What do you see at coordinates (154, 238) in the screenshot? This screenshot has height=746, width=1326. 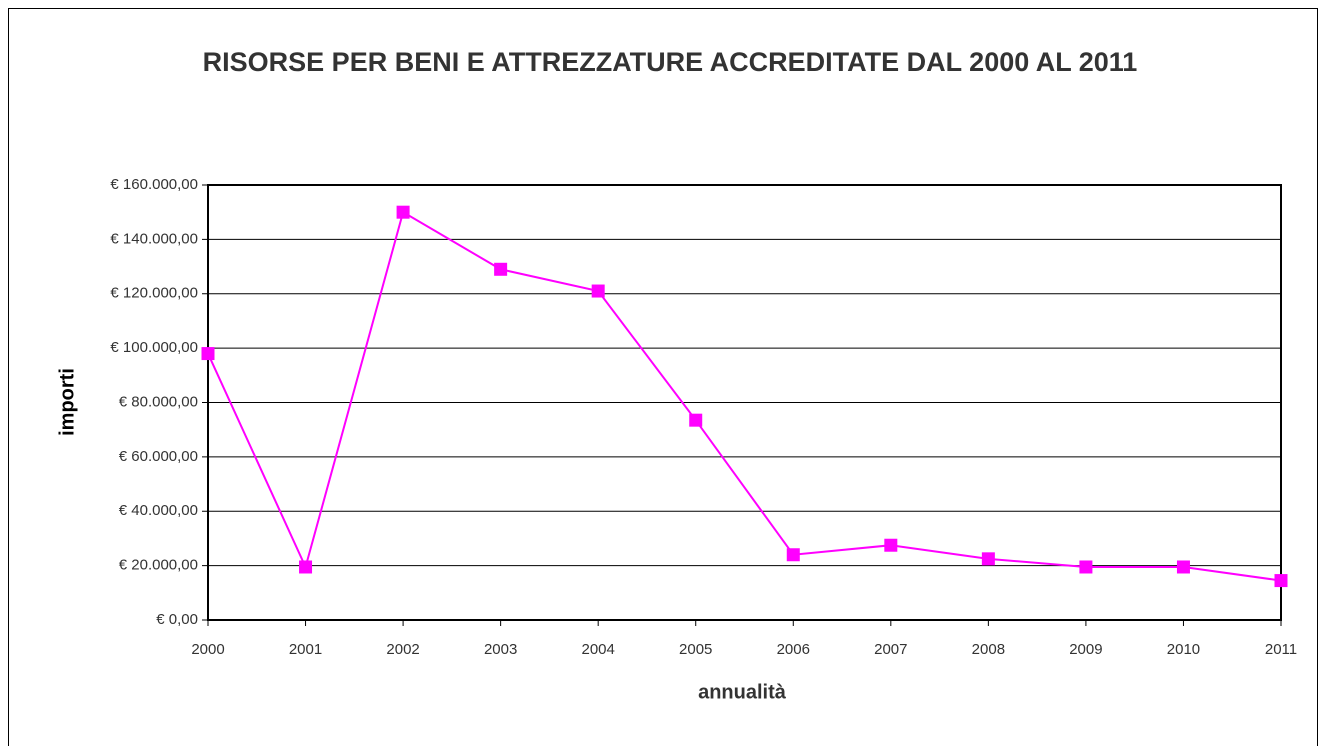 I see `y-tick-label: € 140.000,00` at bounding box center [154, 238].